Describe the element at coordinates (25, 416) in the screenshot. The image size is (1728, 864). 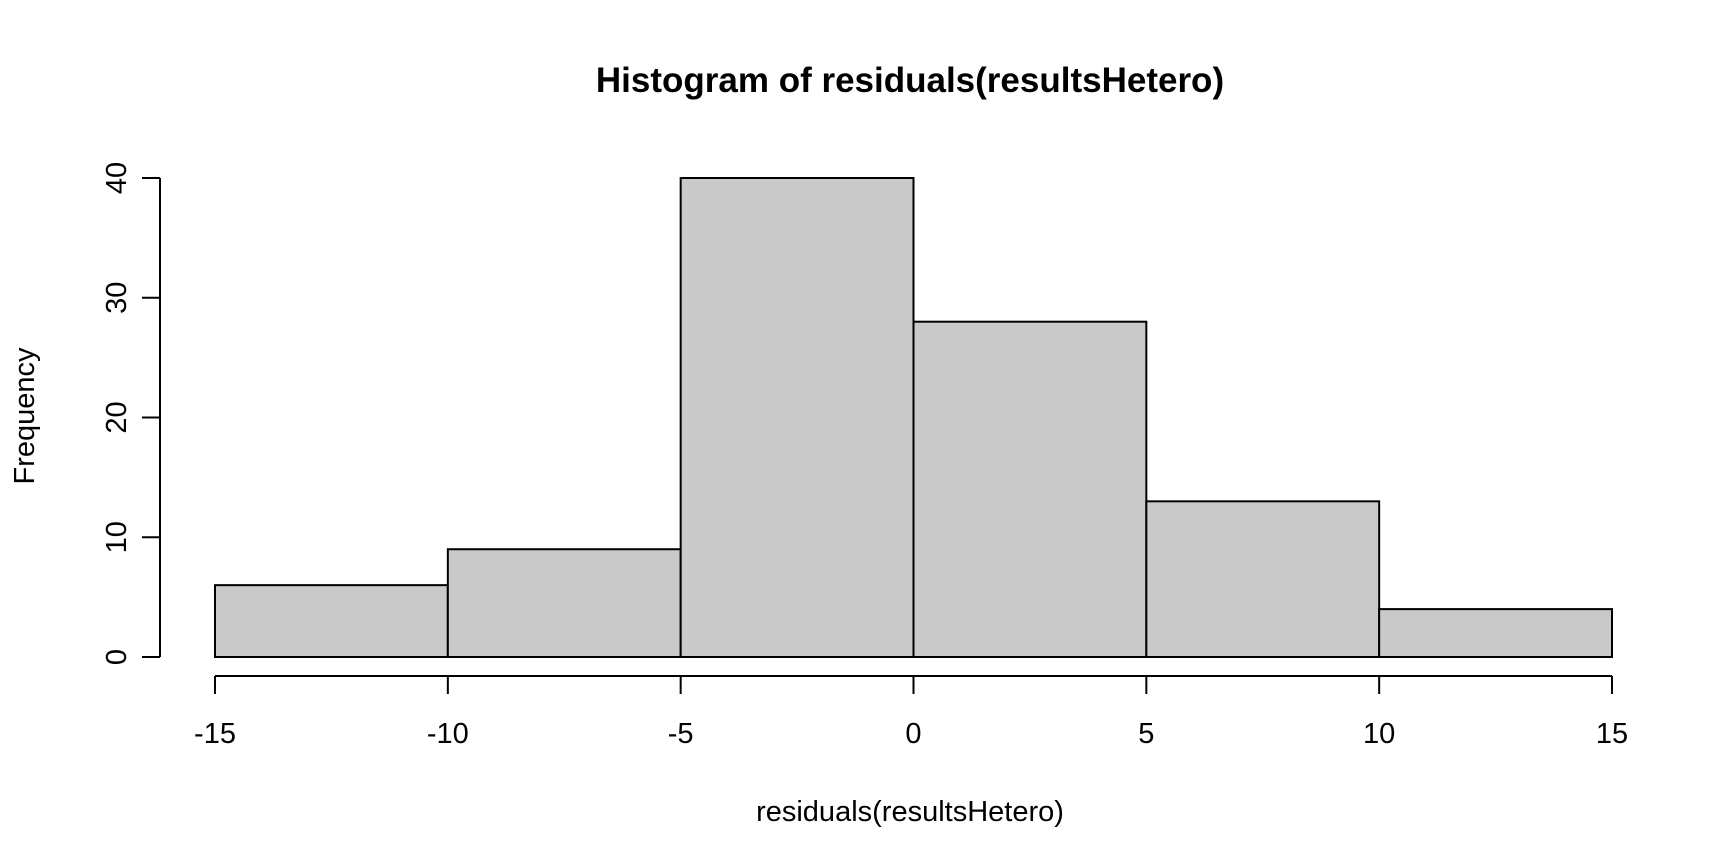
I see `y-axis-label: Frequency` at that location.